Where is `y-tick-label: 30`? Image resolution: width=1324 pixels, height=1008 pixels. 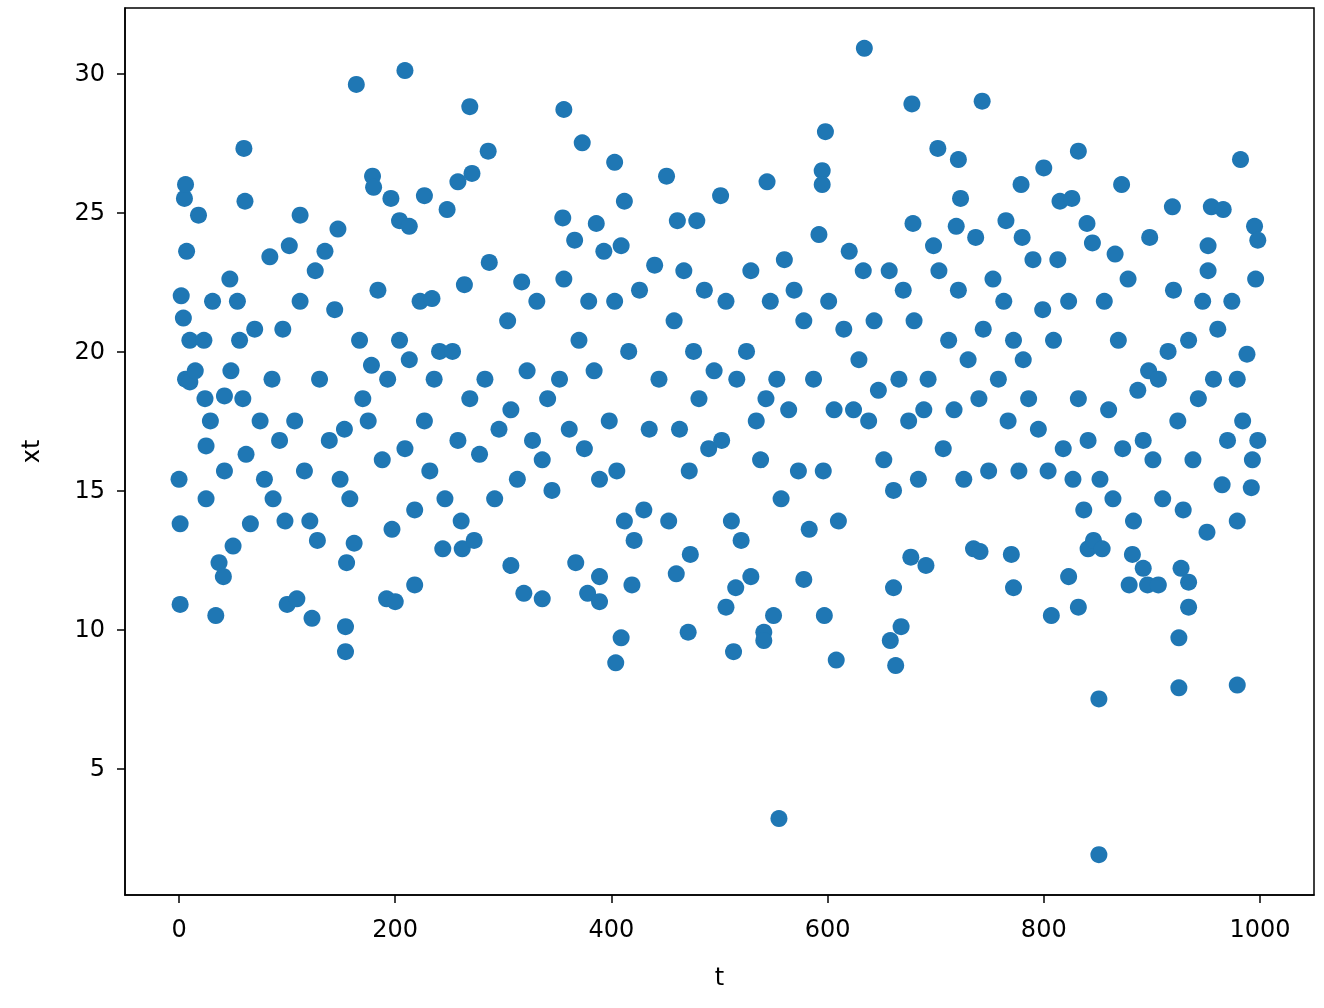
y-tick-label: 30 is located at coordinates (89, 73).